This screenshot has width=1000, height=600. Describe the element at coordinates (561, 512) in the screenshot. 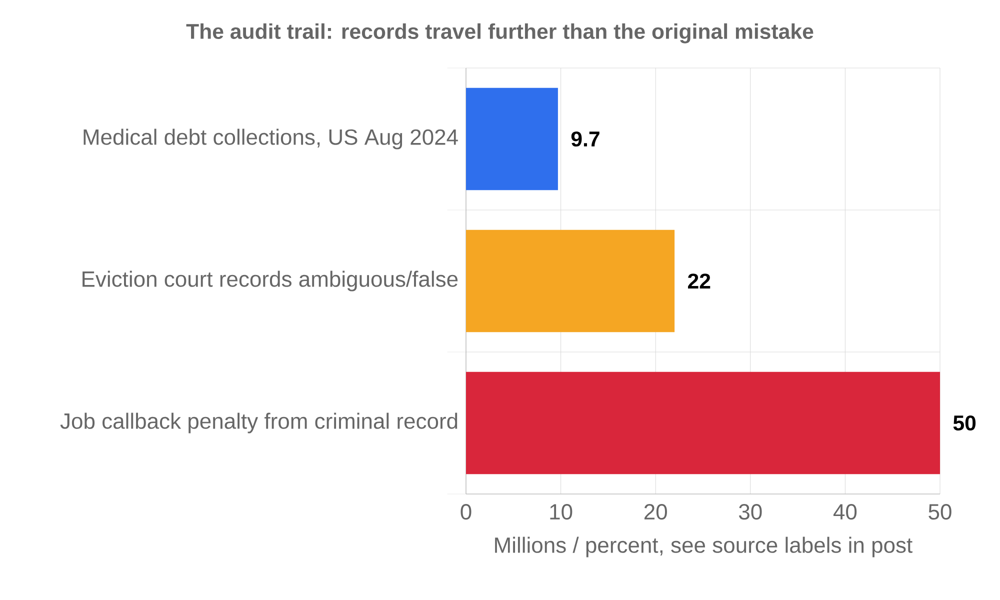

I see `x-tick-label: 10` at that location.